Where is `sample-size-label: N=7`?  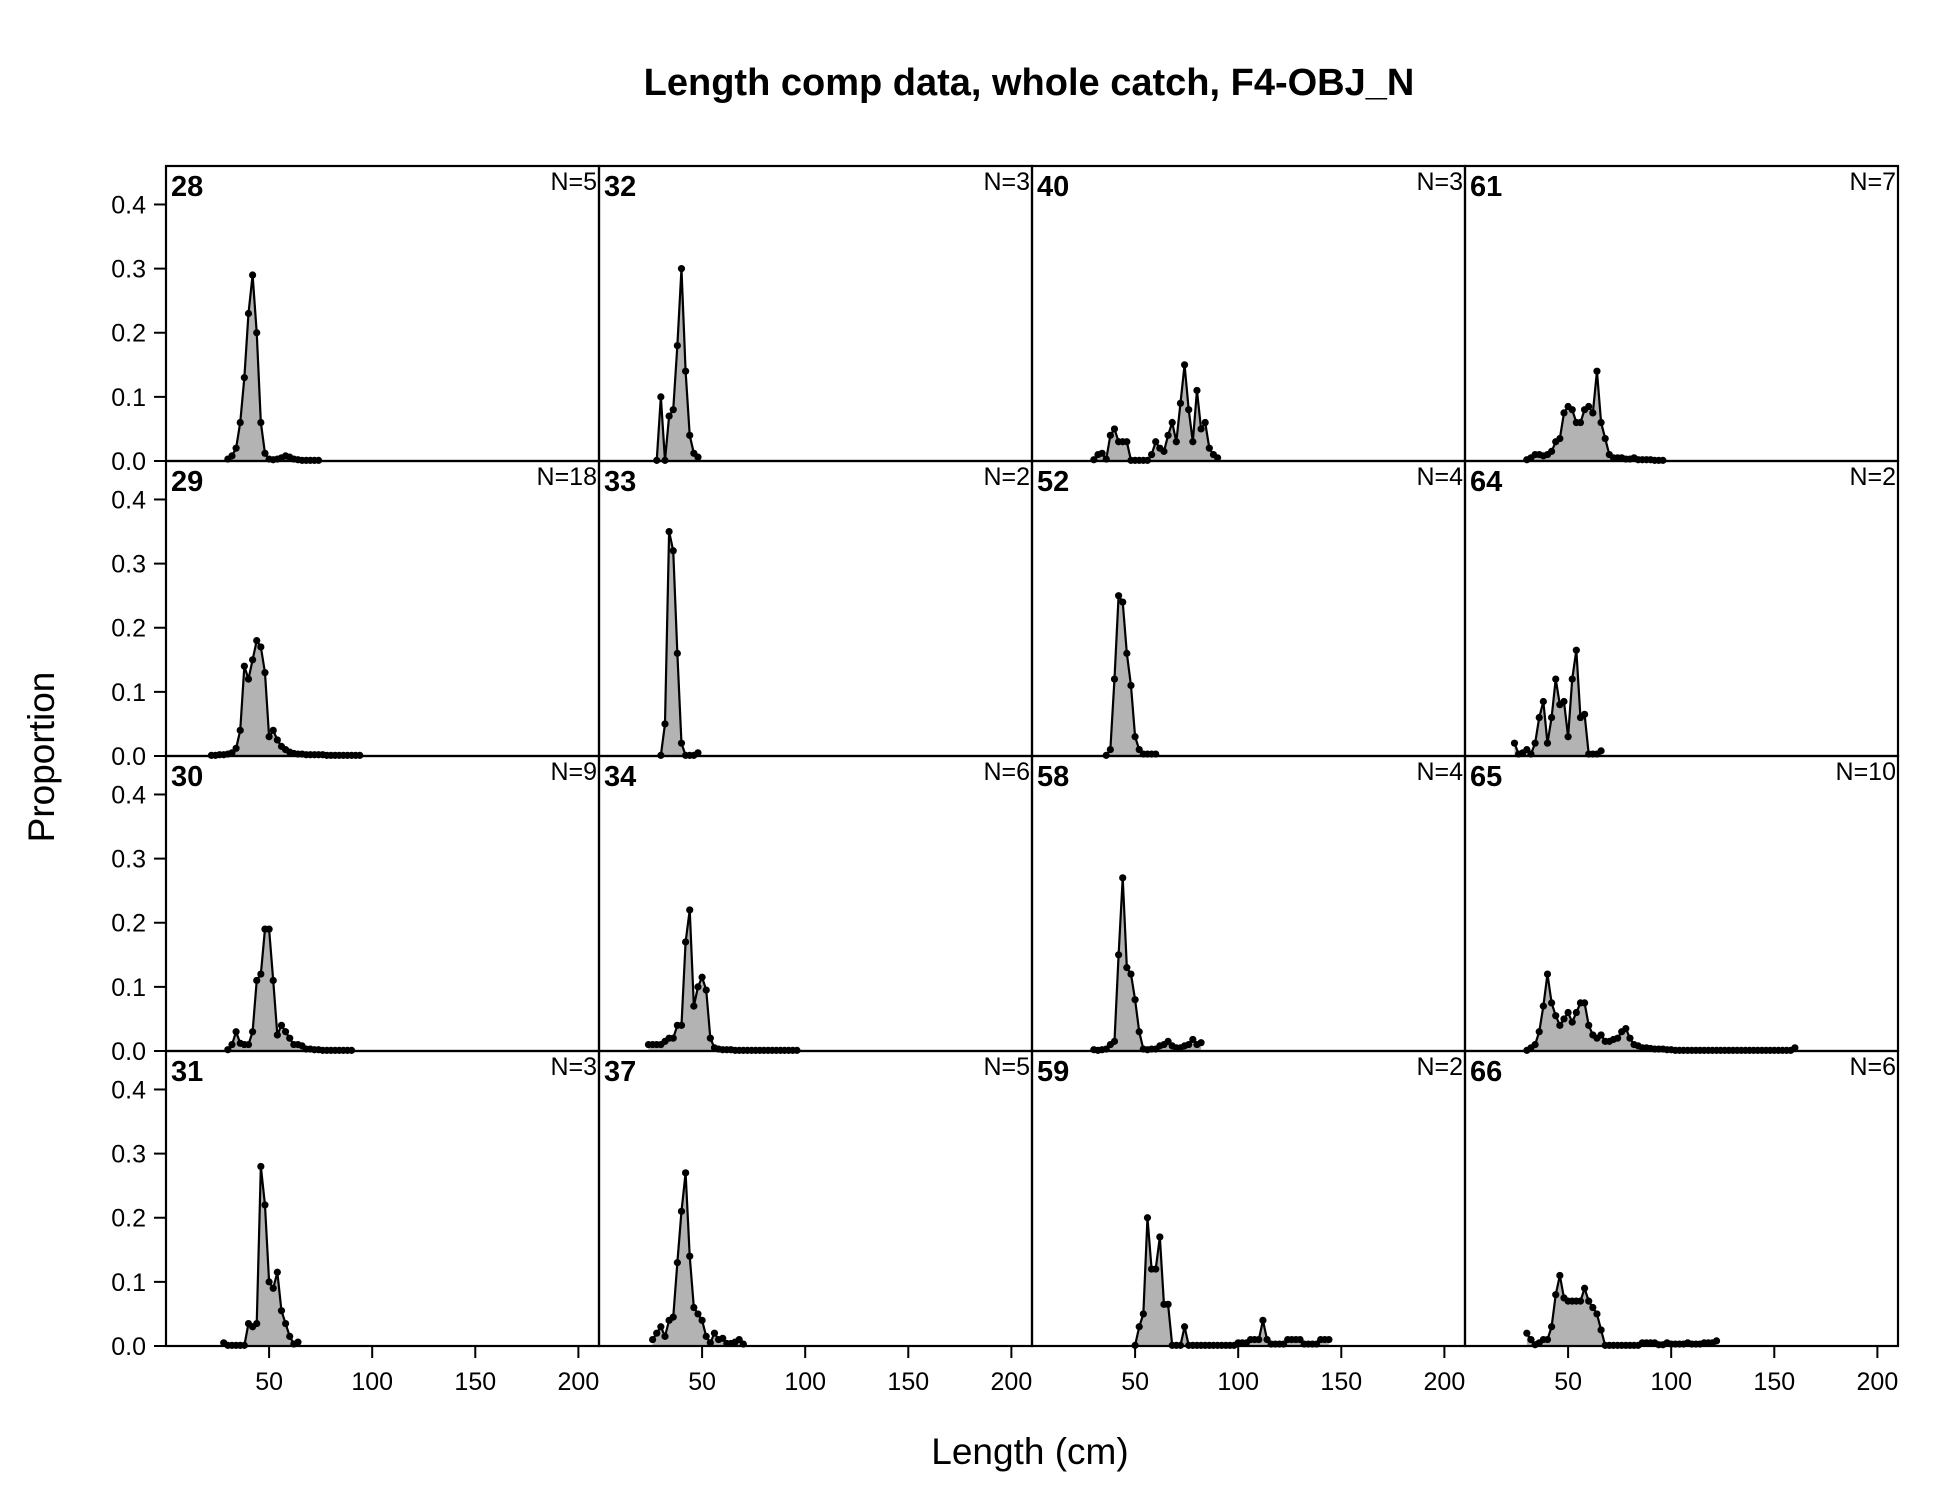 sample-size-label: N=7 is located at coordinates (1872, 182).